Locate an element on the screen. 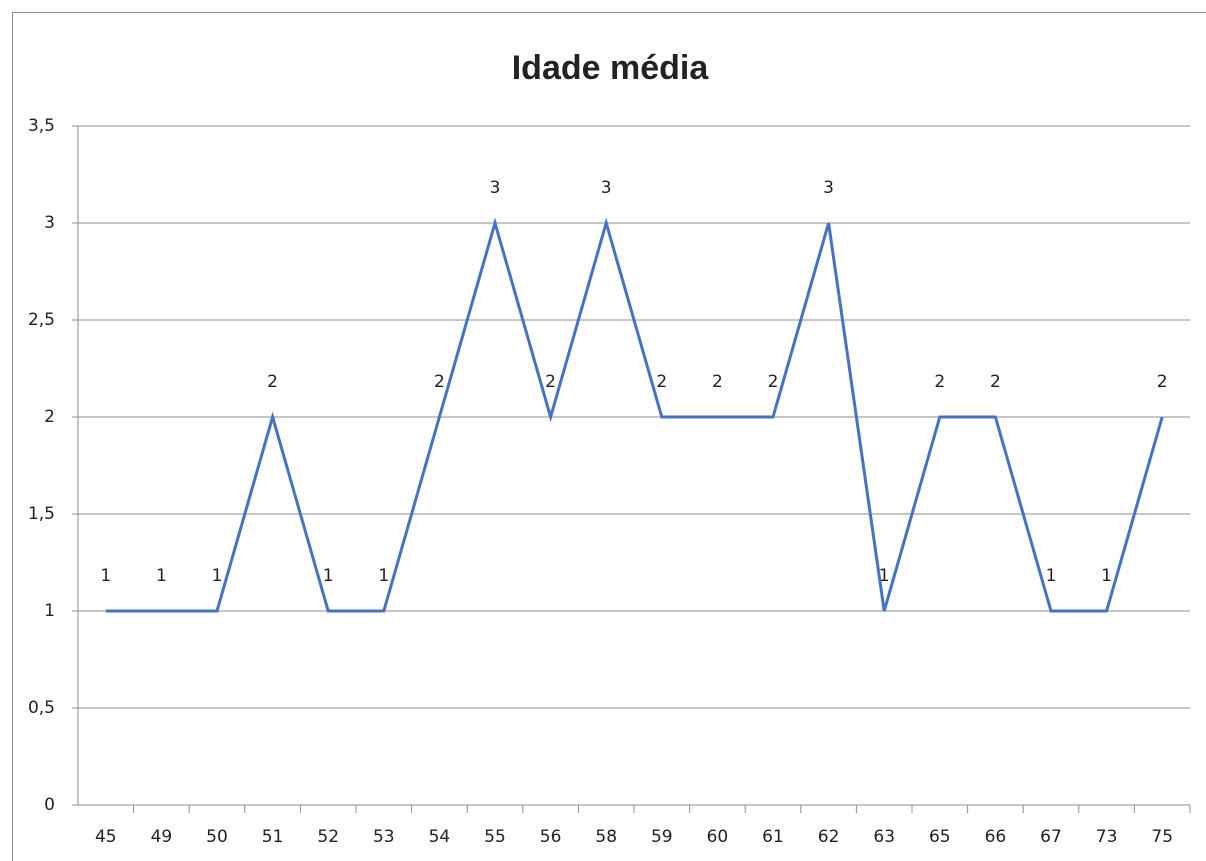  y-tick-label: 0 is located at coordinates (49, 805).